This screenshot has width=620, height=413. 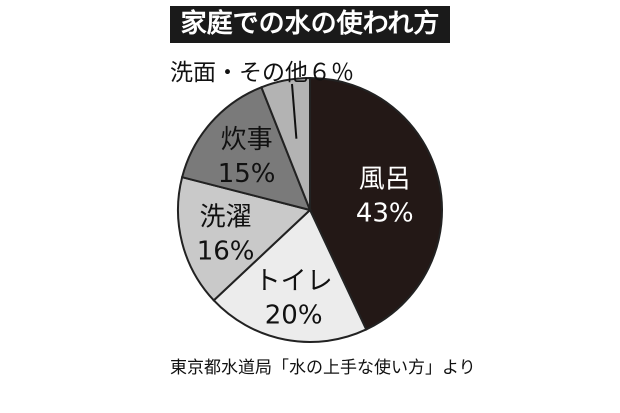 What do you see at coordinates (226, 218) in the screenshot?
I see `slice-label-3: 洗濯` at bounding box center [226, 218].